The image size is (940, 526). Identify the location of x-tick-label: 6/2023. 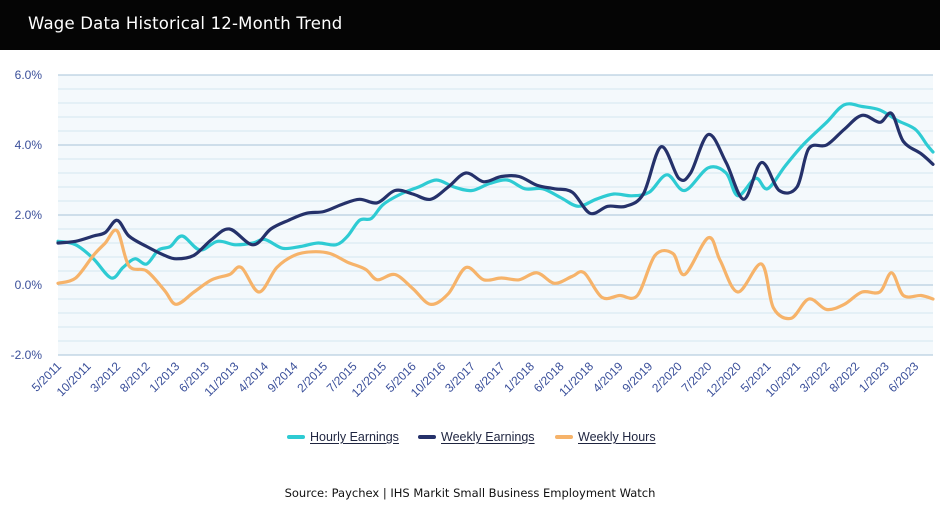
(904, 377).